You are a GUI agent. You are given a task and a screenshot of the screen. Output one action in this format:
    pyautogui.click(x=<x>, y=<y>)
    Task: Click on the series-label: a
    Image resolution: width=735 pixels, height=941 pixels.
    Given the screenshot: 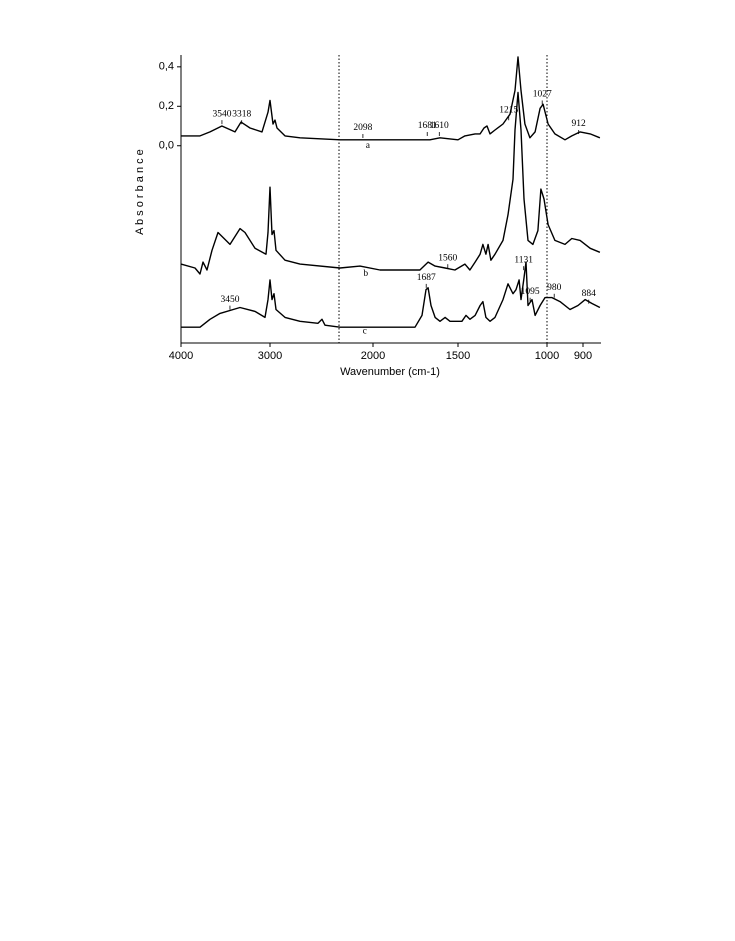 What is the action you would take?
    pyautogui.click(x=368, y=146)
    